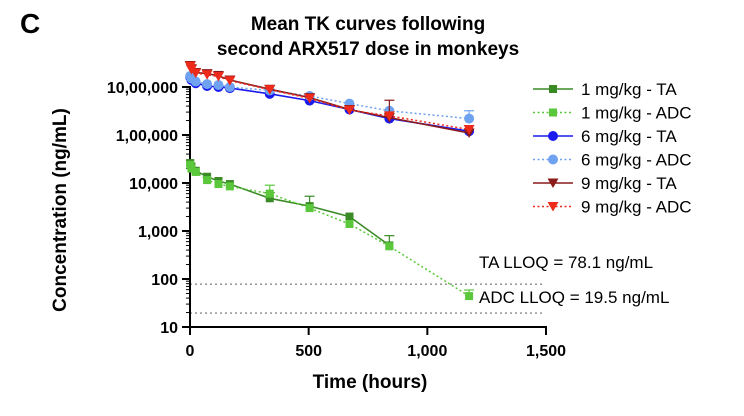 The height and width of the screenshot is (416, 744). Describe the element at coordinates (636, 160) in the screenshot. I see `legend-label-3: 6 mg/kg - ADC` at that location.